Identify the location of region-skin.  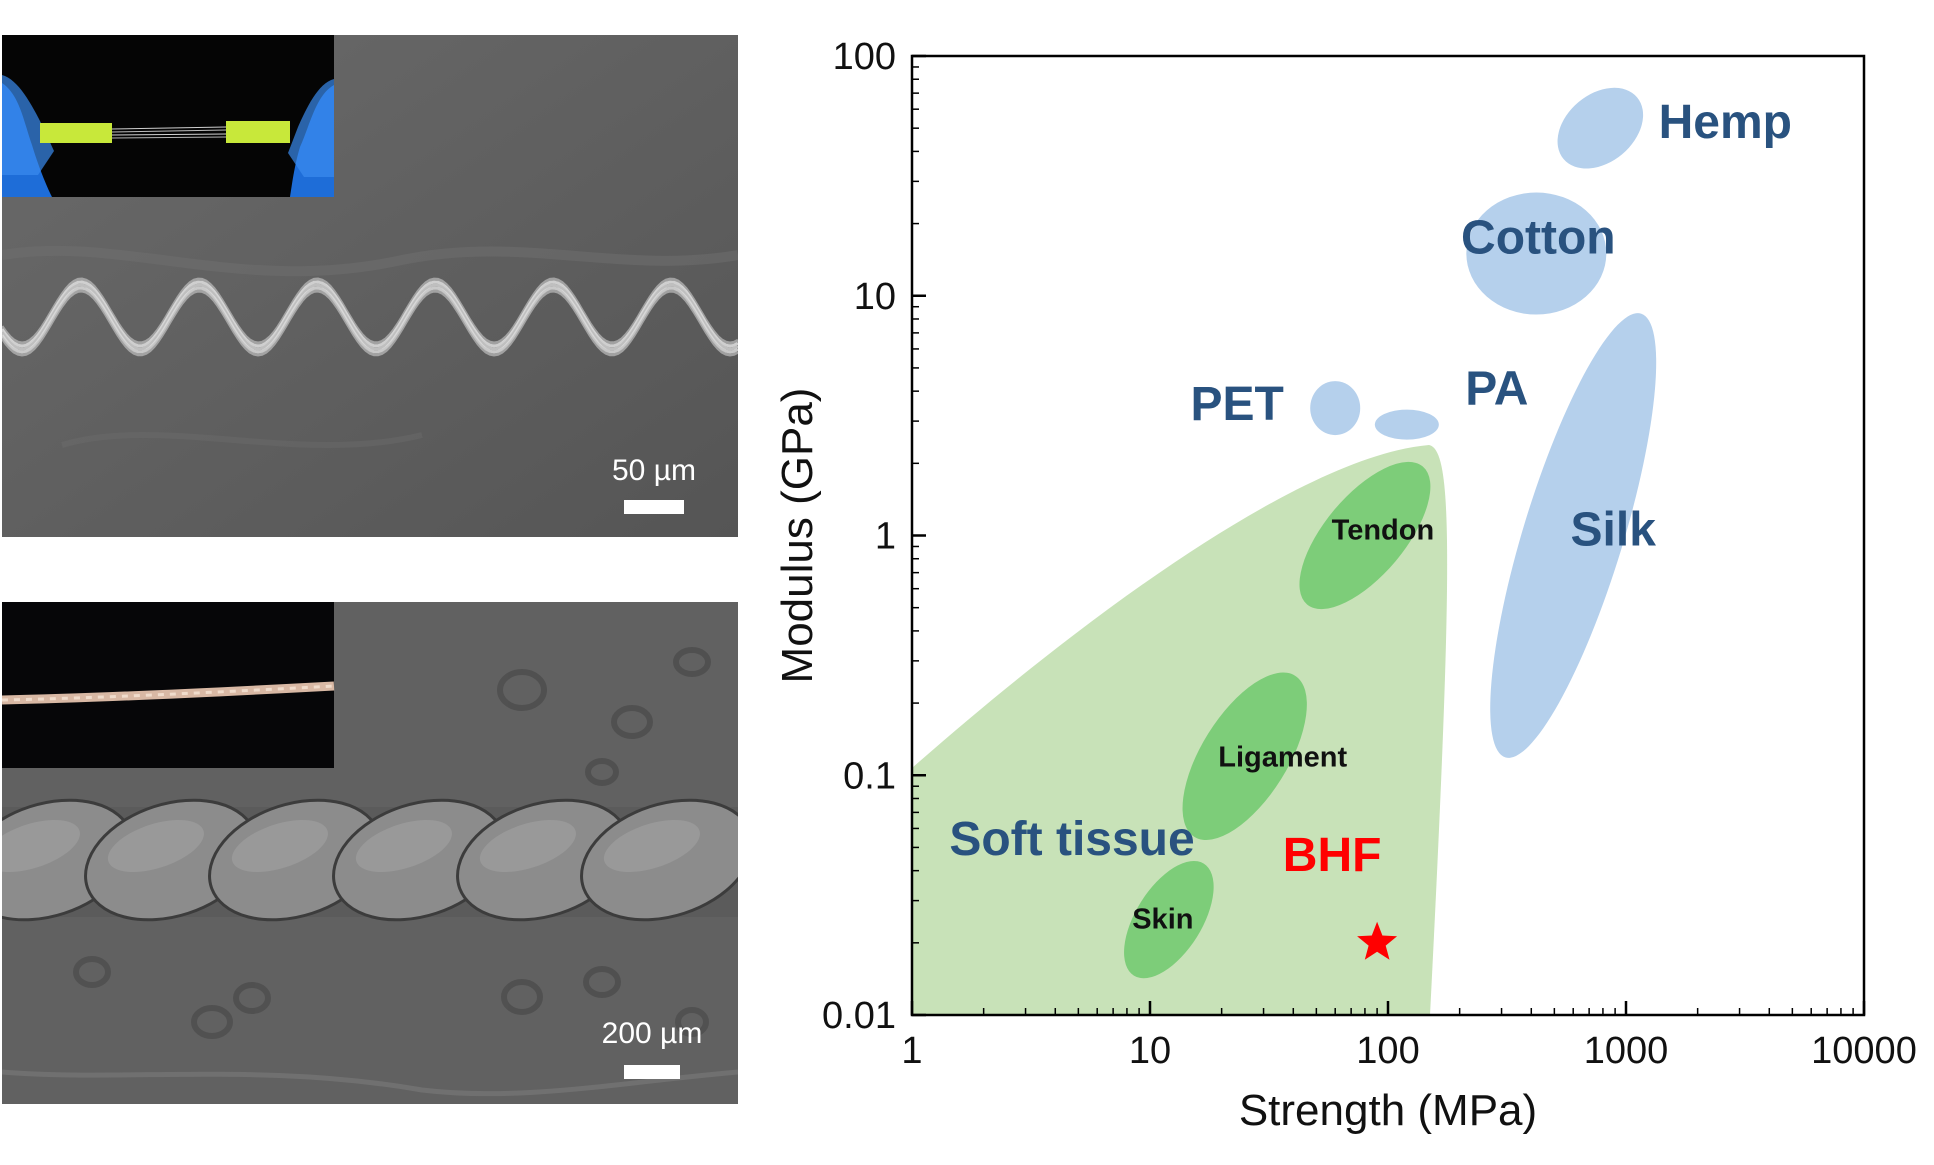
(1169, 919).